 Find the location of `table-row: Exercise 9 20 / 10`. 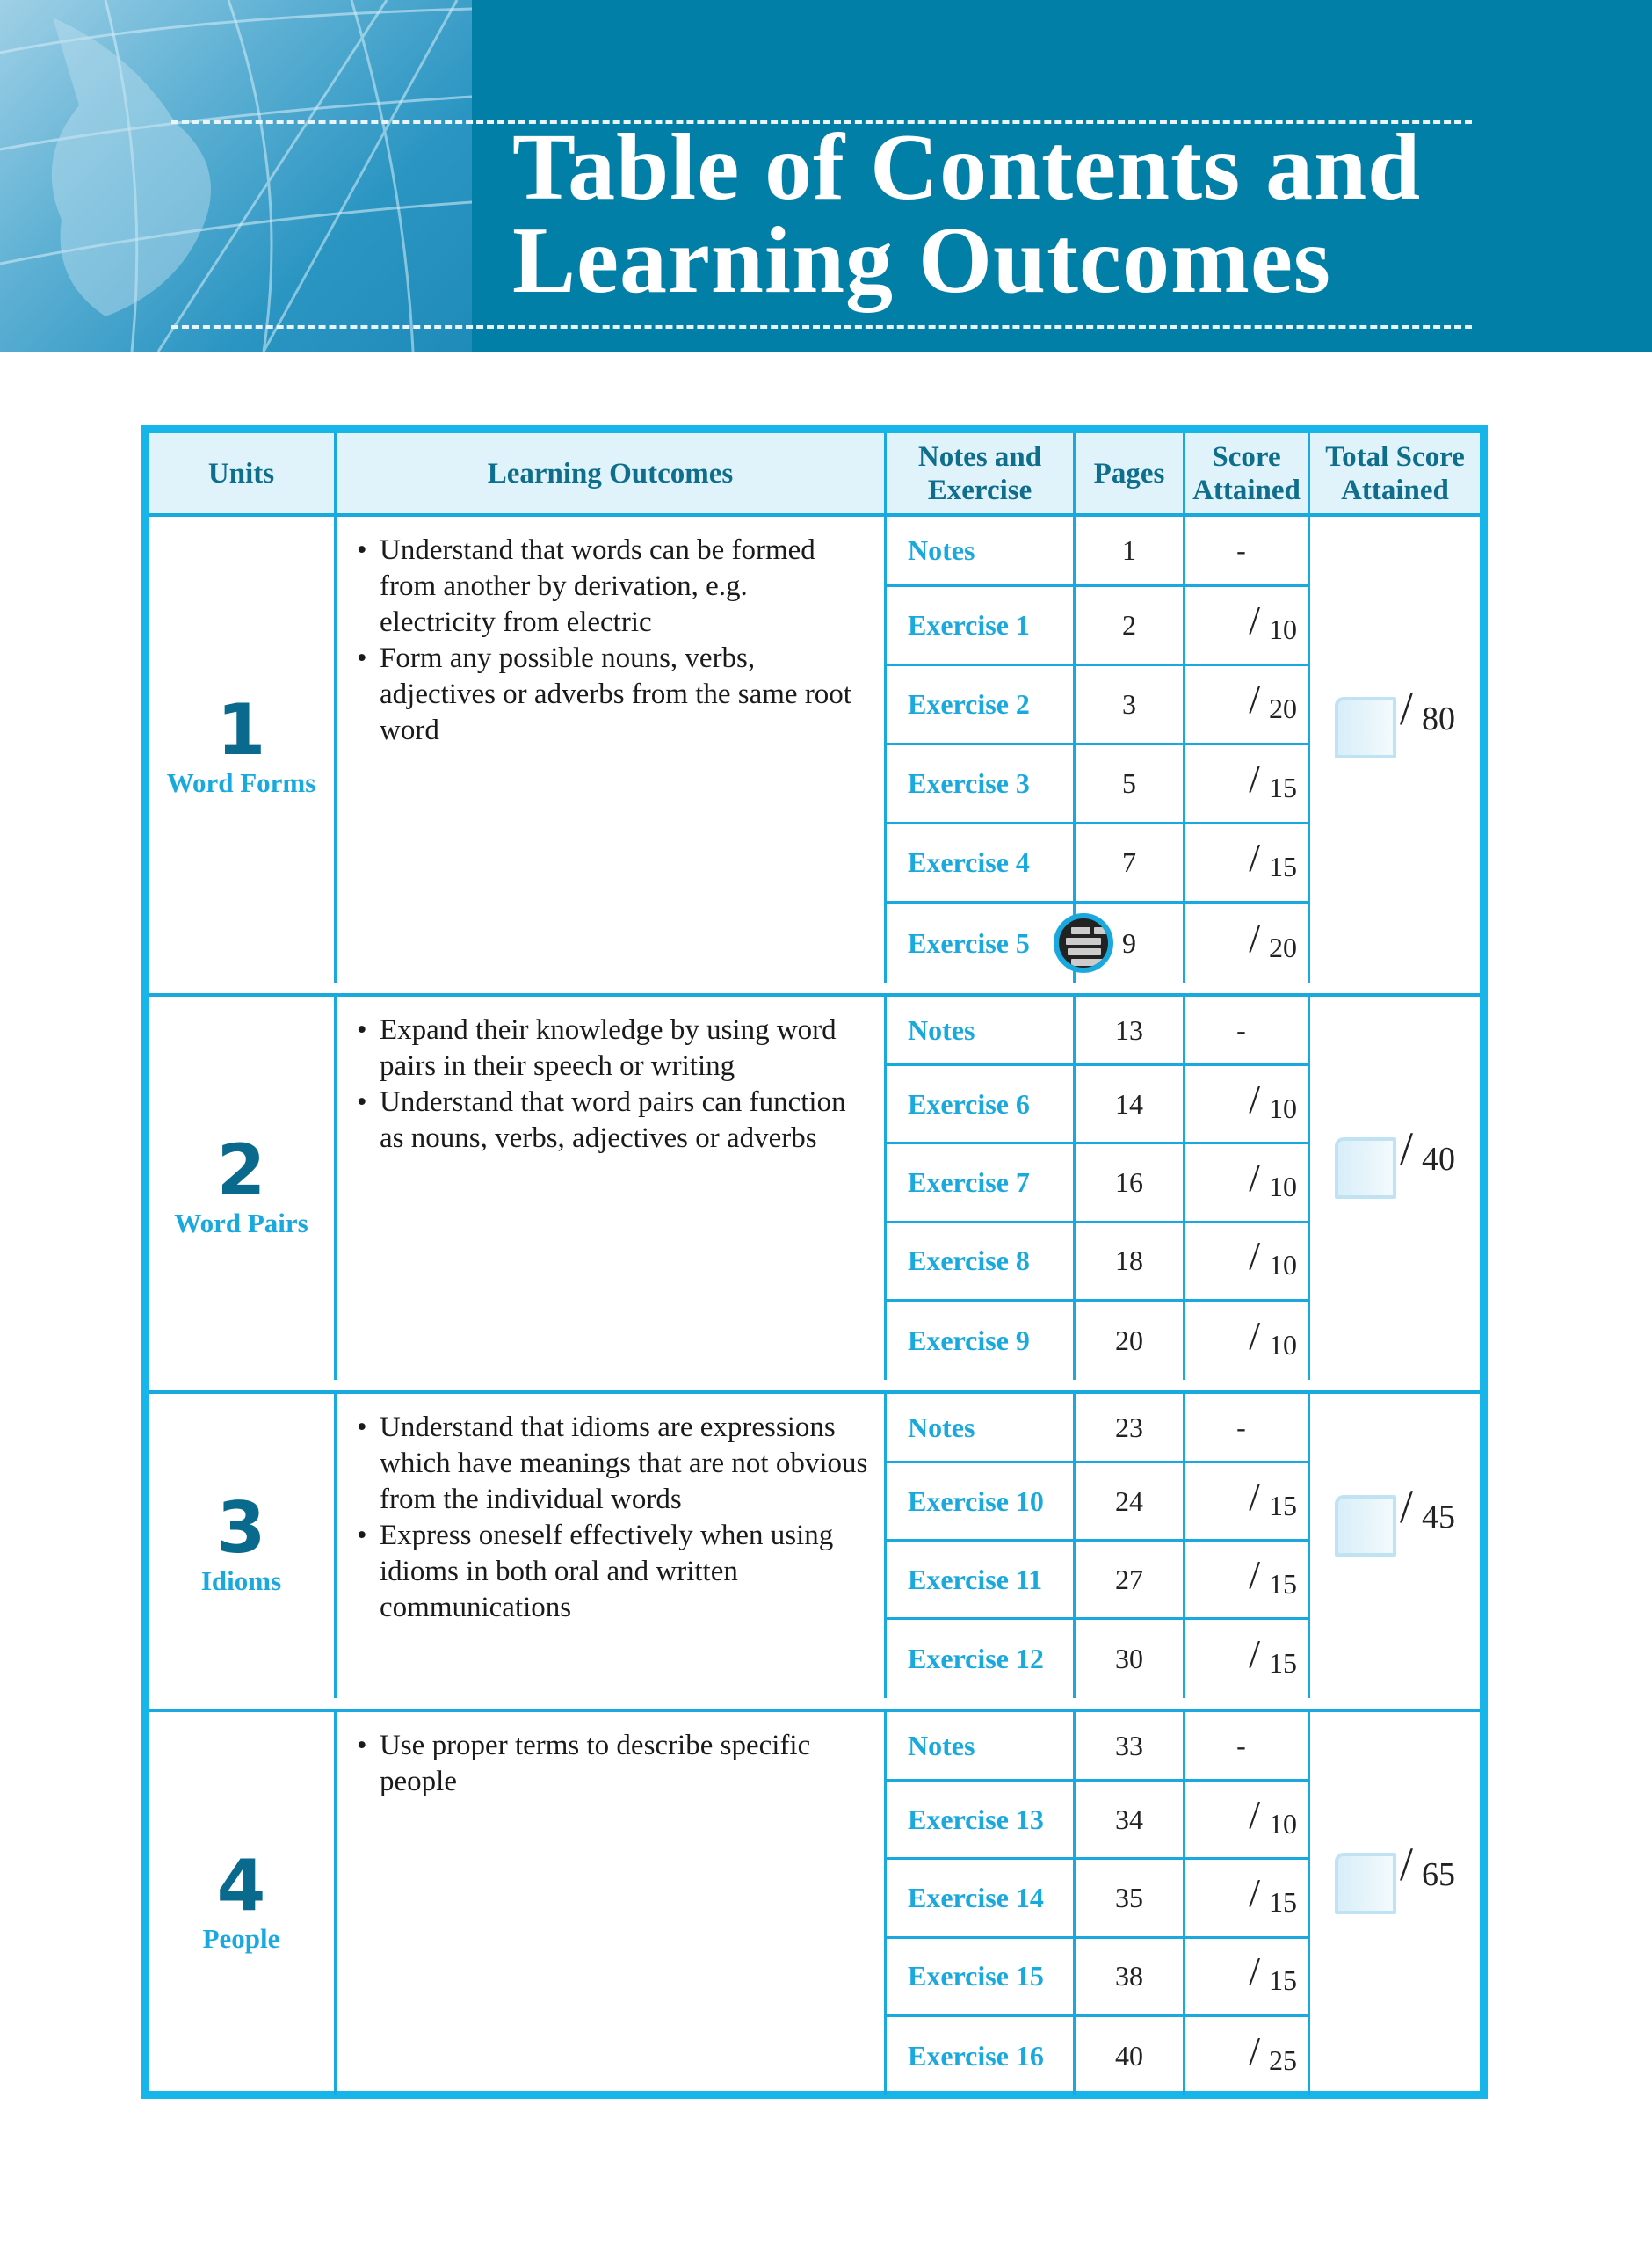

table-row: Exercise 9 20 / 10 is located at coordinates (1098, 1340).